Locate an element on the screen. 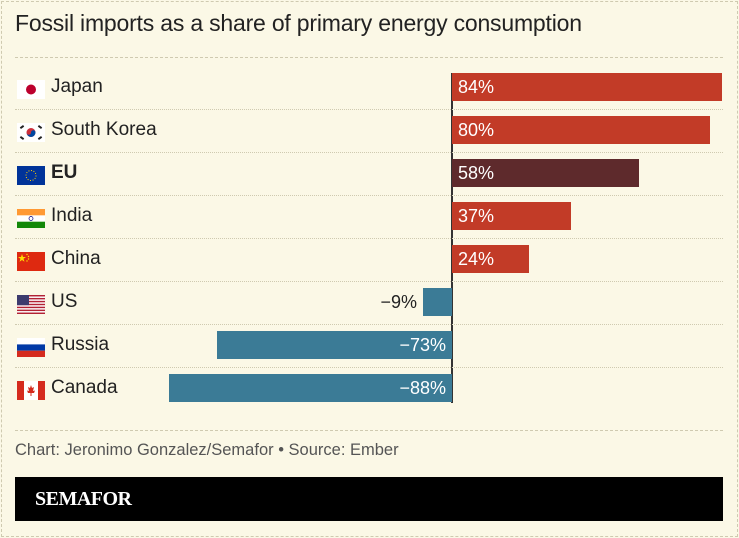 The image size is (739, 538). category-label: Russia is located at coordinates (80, 344).